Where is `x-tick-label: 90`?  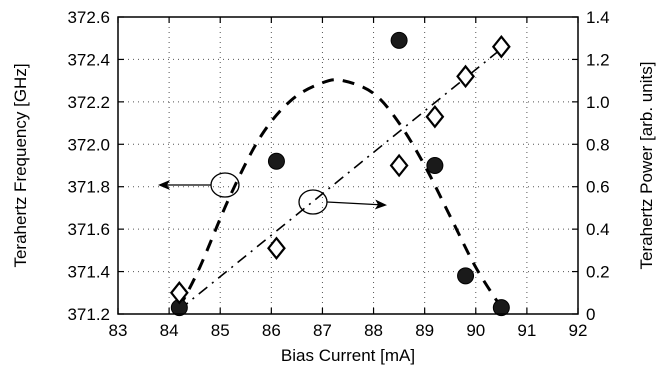 x-tick-label: 90 is located at coordinates (475, 330).